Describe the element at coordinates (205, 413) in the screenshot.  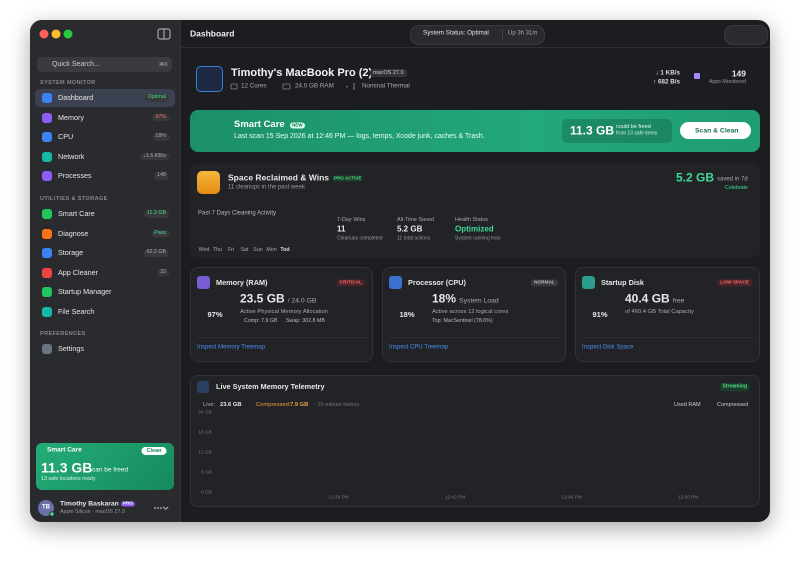
I see `y-tick-label: 24 GB` at that location.